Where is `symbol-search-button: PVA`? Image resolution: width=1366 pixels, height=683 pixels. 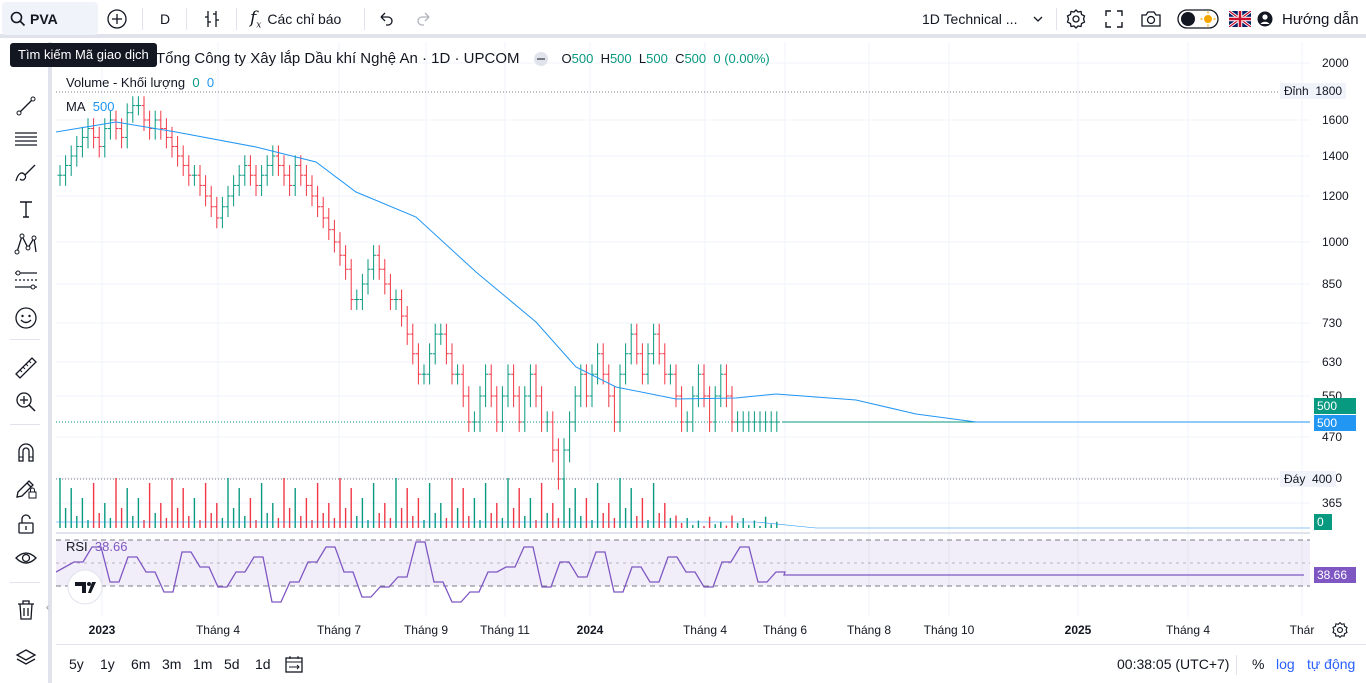
symbol-search-button: PVA is located at coordinates (50, 18).